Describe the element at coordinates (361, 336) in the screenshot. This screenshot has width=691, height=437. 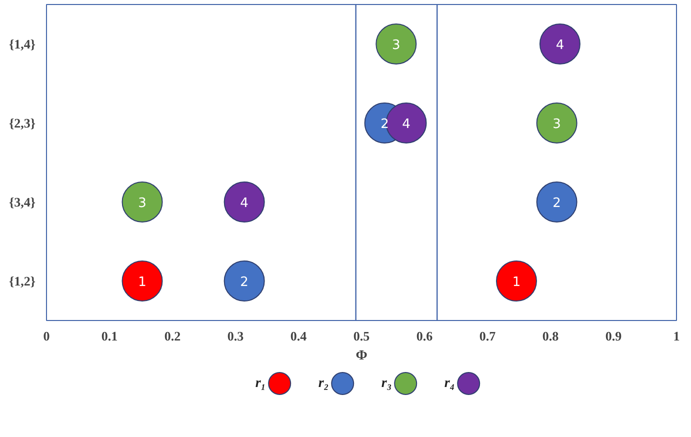
I see `x-tick-label: 0.5` at that location.